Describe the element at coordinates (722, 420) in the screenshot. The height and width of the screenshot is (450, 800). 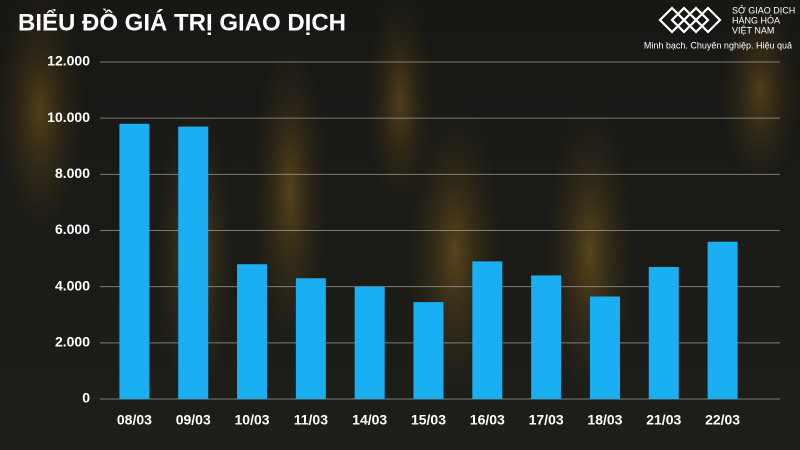
I see `x-tick-label: 22/03` at that location.